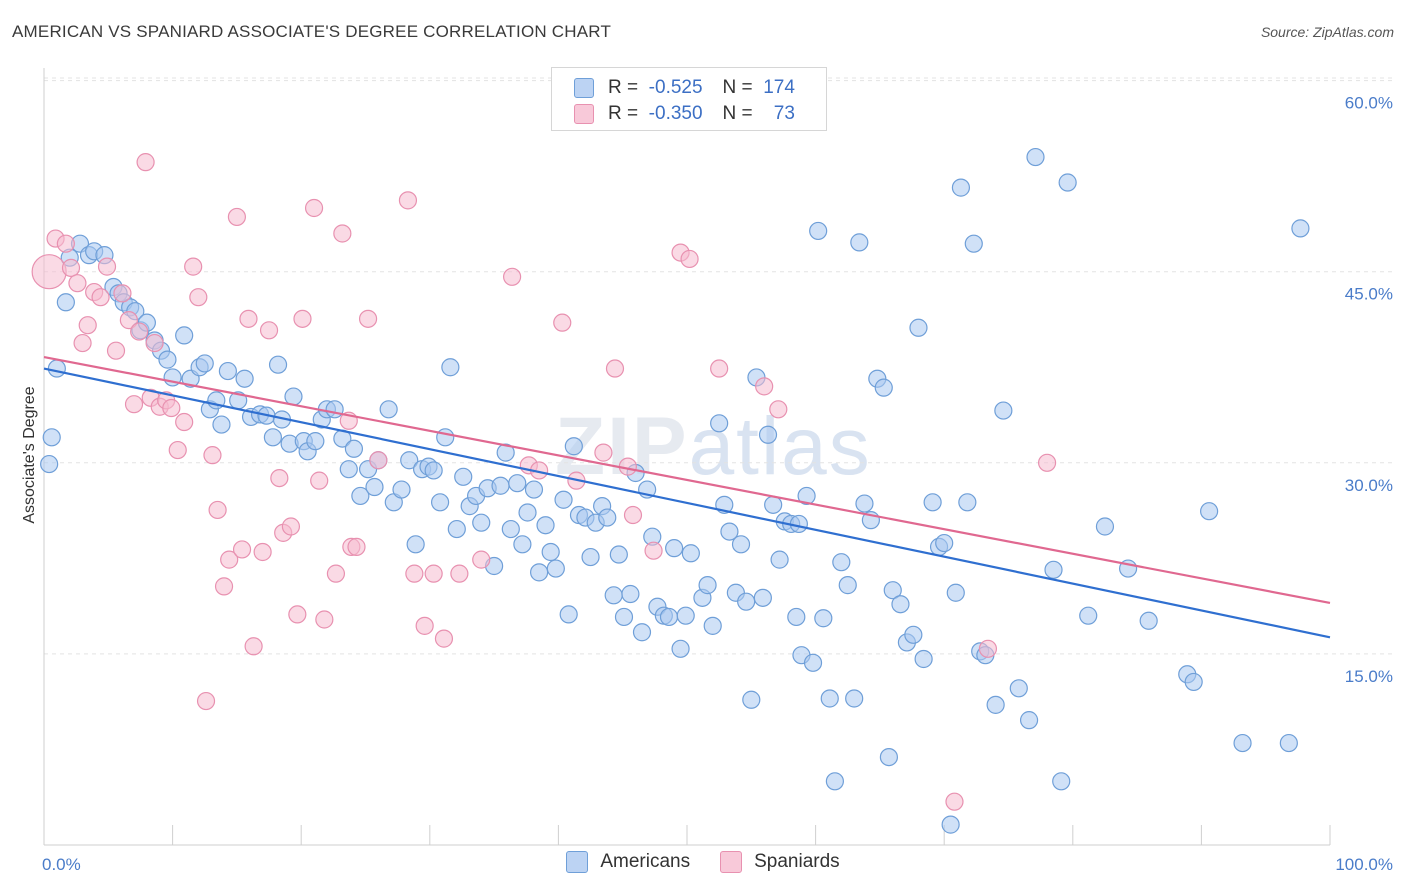 The width and height of the screenshot is (1406, 892). What do you see at coordinates (1364, 864) in the screenshot?
I see `x-tick-label-right: 100.0%` at bounding box center [1364, 864].